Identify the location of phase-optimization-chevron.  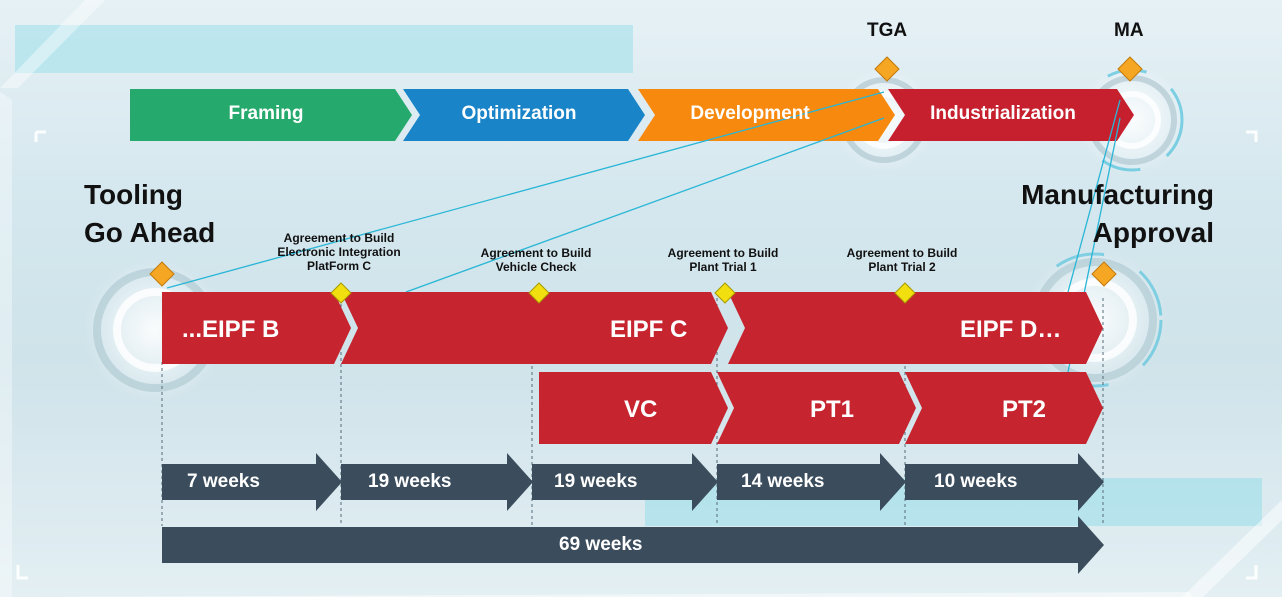
(524, 115).